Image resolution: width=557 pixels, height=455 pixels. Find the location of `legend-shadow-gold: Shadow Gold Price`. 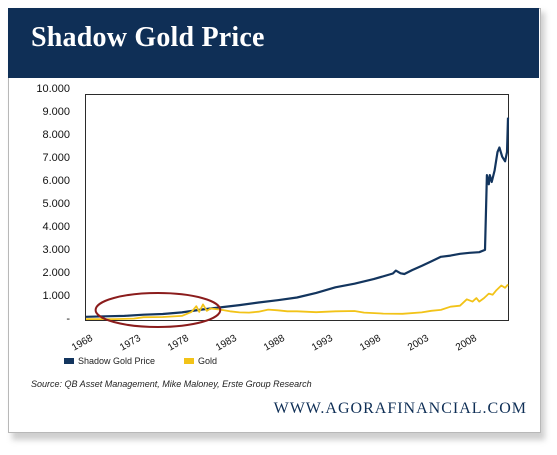

legend-shadow-gold: Shadow Gold Price is located at coordinates (109, 361).